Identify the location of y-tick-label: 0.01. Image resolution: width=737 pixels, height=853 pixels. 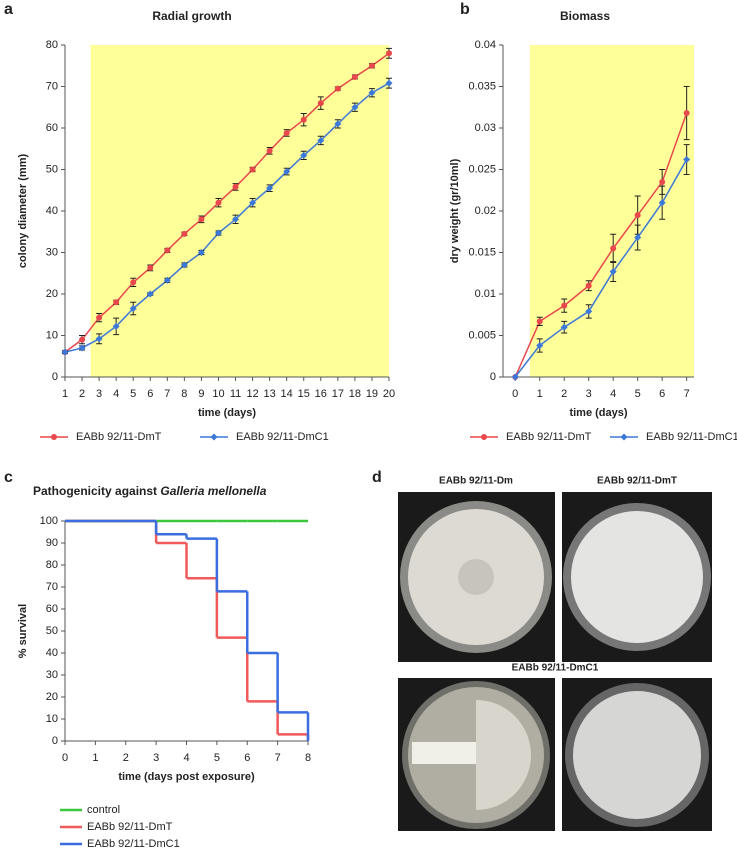
(485, 294).